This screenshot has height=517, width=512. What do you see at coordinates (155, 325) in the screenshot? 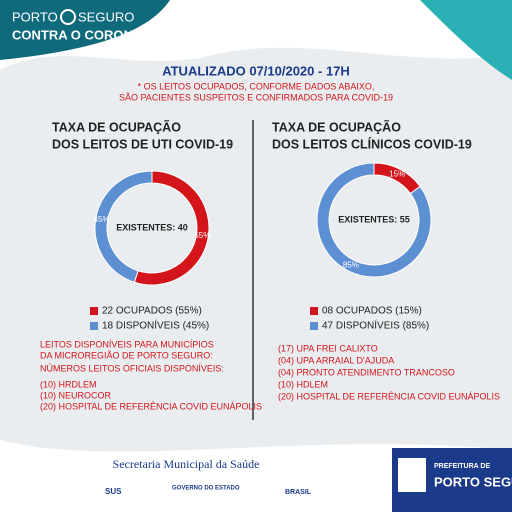
I see `legend-label: 18 DISPONÍVEIS (45%)` at bounding box center [155, 325].